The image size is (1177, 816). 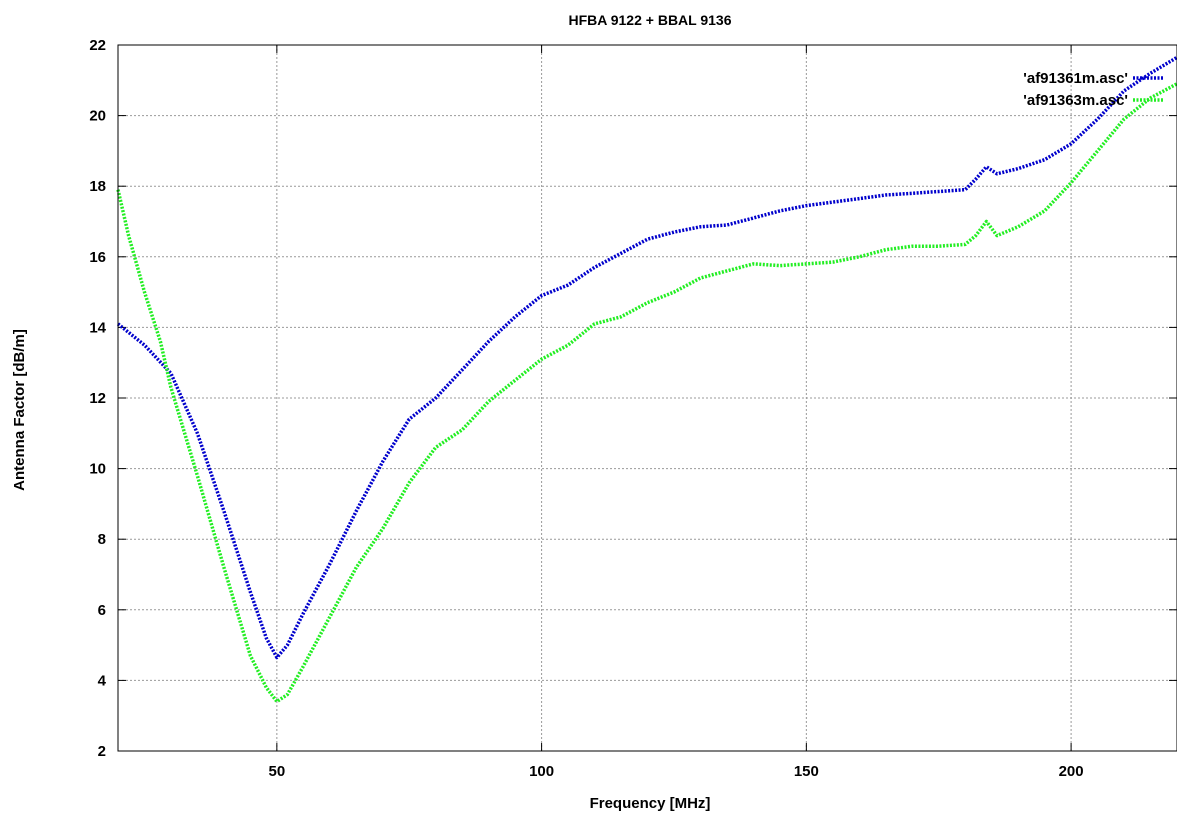 I want to click on y-tick-labels: 2 4 6 8 10 12 14 16 18 20 22, so click(x=97, y=398).